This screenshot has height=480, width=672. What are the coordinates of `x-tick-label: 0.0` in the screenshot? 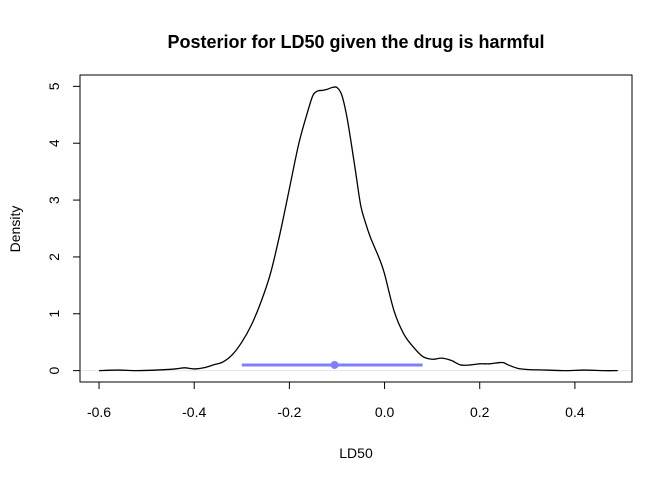 It's located at (385, 412).